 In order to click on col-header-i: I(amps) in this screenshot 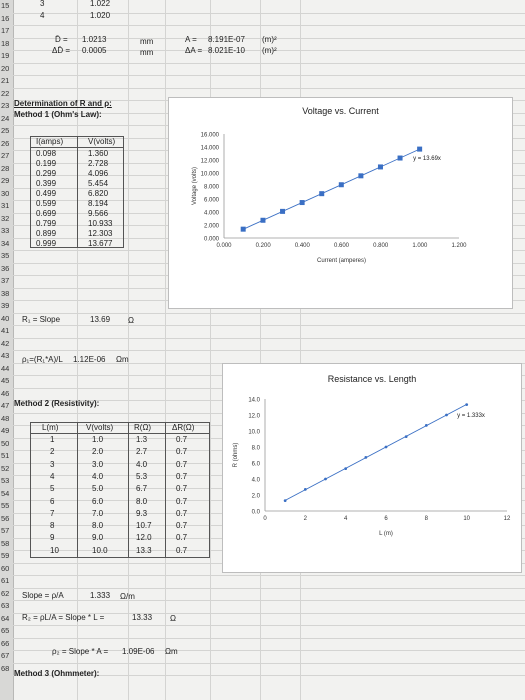, I will do `click(50, 141)`.